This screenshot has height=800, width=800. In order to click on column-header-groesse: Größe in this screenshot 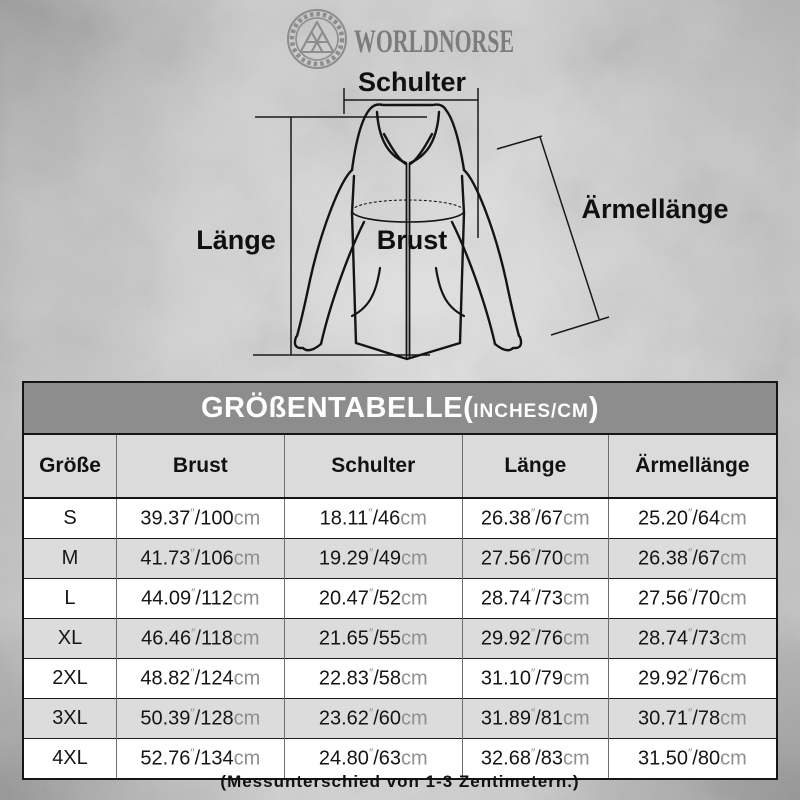, I will do `click(70, 467)`.